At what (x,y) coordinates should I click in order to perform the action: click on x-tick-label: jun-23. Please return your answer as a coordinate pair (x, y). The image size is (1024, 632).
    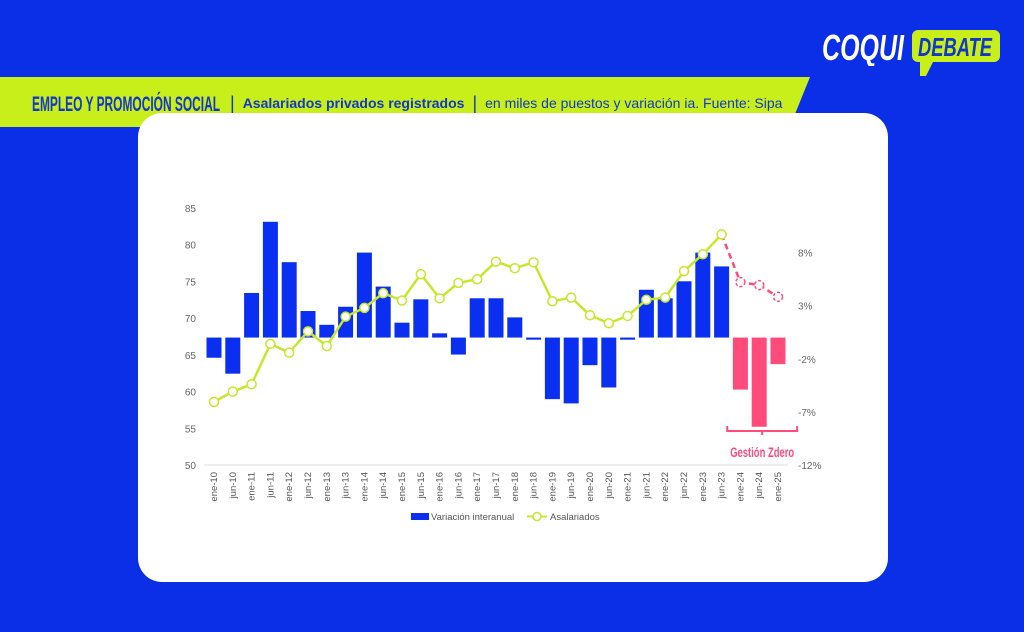
    Looking at the image, I should click on (722, 485).